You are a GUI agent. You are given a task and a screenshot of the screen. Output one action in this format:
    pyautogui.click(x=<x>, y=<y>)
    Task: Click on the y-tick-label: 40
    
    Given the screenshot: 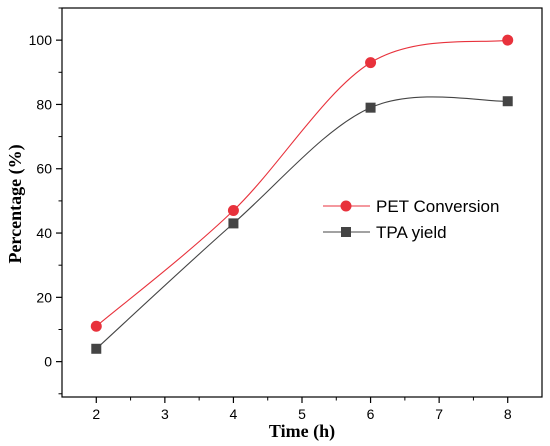 What is the action you would take?
    pyautogui.click(x=44, y=233)
    